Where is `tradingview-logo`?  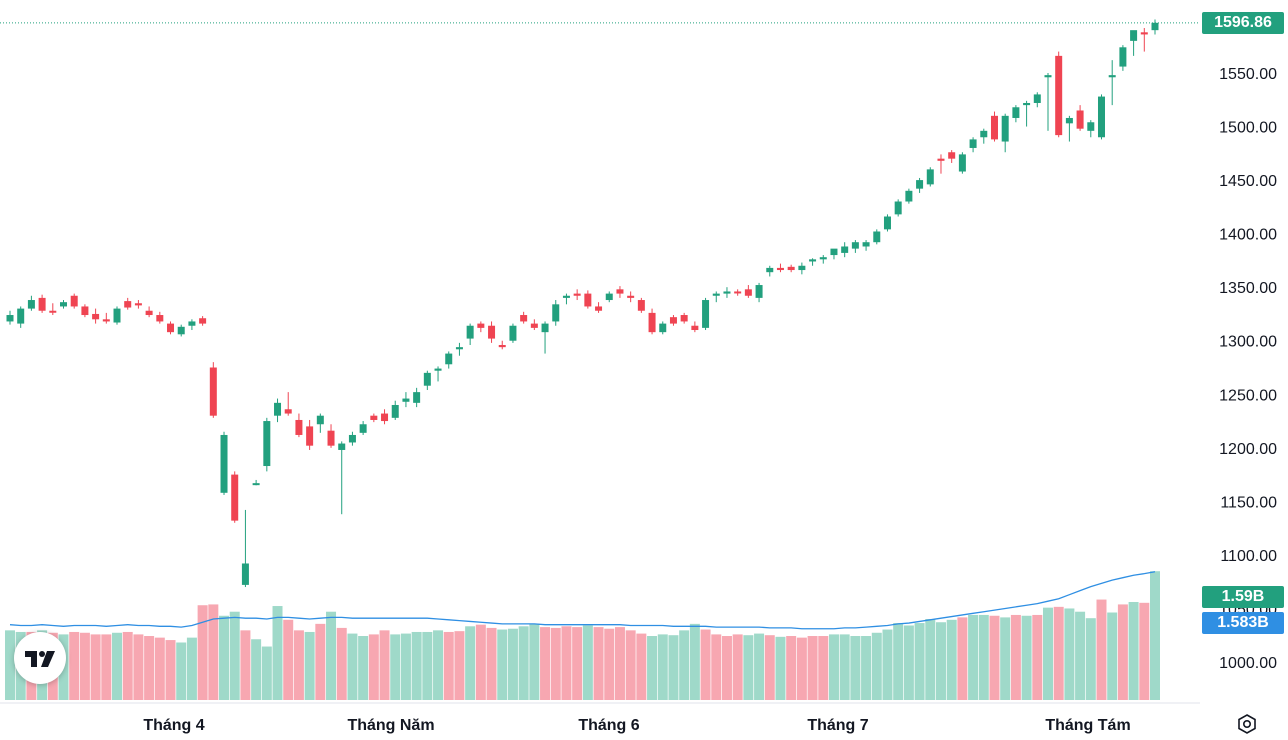 tradingview-logo is located at coordinates (40, 658).